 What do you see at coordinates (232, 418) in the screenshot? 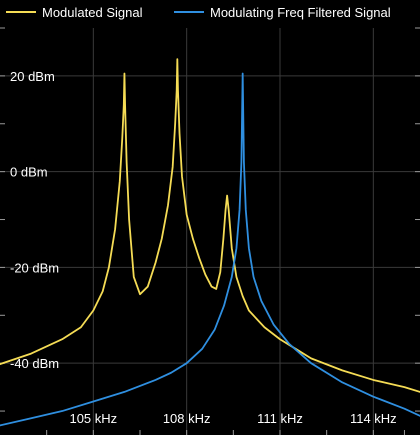
I see `x-axis-tick-labels: 105 kHz 108 kHz 111 kHz 114 kHz` at bounding box center [232, 418].